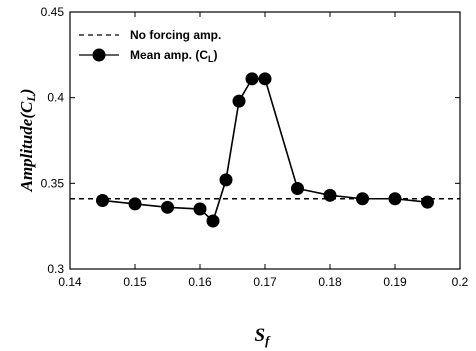 The height and width of the screenshot is (351, 476). What do you see at coordinates (27, 141) in the screenshot?
I see `y-axis-label: Amplitude(CL)` at bounding box center [27, 141].